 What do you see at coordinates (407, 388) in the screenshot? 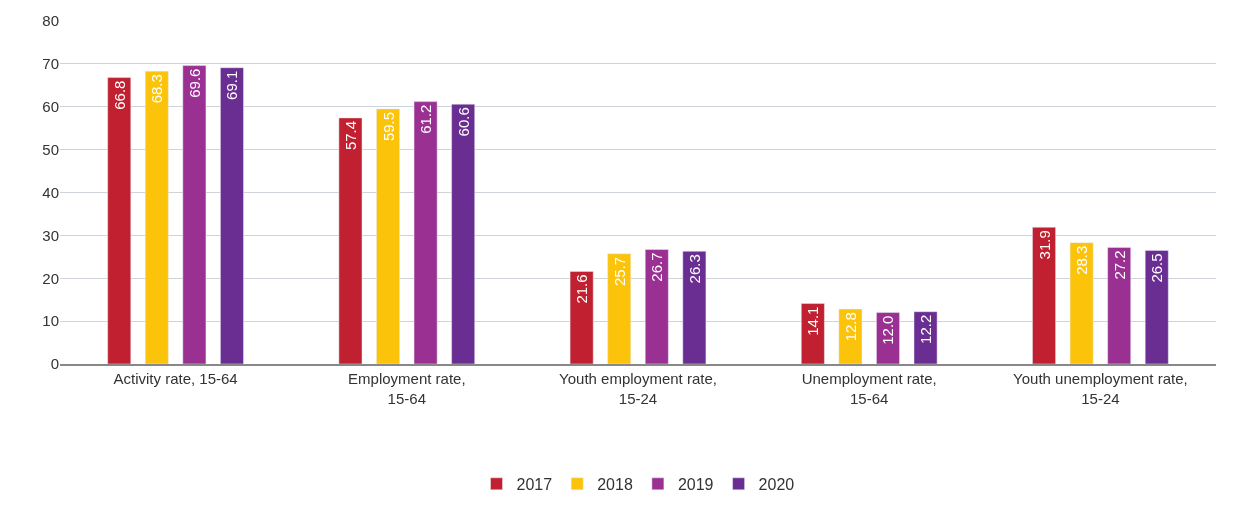
I see `x-tick-label: Employment rate, 15-64` at bounding box center [407, 388].